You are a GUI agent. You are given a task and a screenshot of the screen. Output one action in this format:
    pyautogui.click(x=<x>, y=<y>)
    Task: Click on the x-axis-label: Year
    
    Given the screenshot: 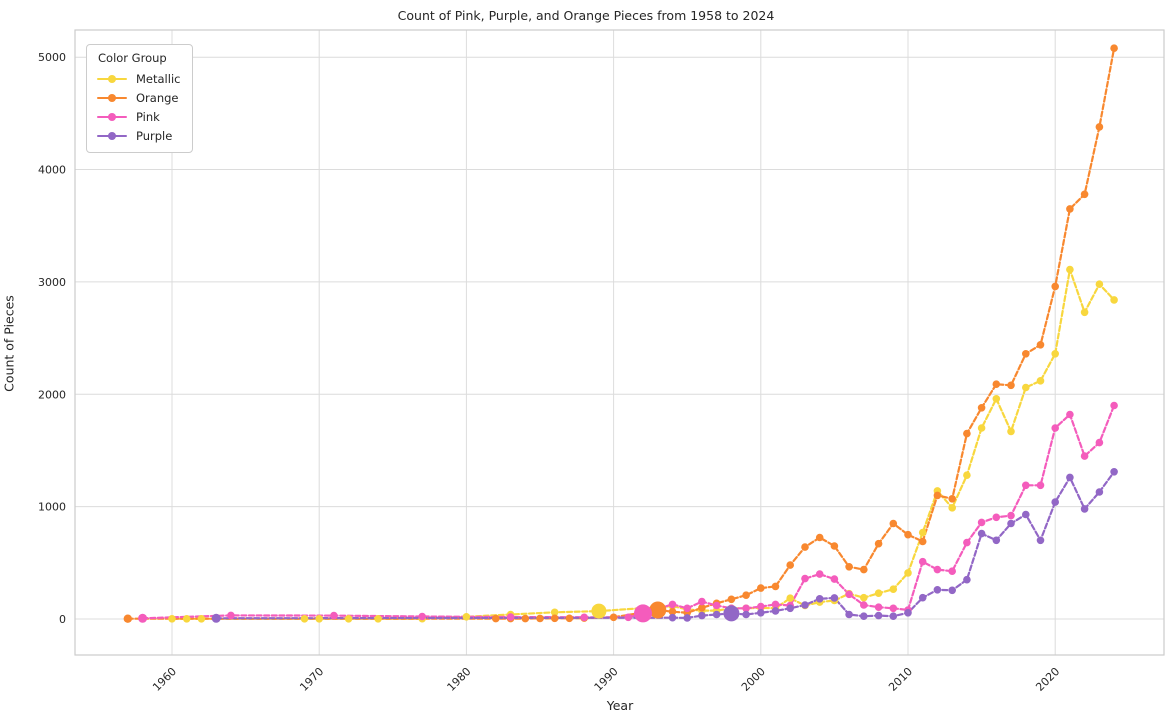 What is the action you would take?
    pyautogui.click(x=620, y=705)
    